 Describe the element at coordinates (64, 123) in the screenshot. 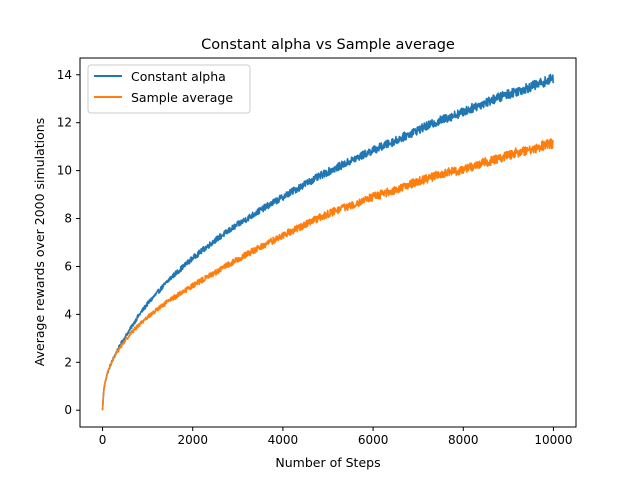

I see `y-tick-label: 12` at that location.